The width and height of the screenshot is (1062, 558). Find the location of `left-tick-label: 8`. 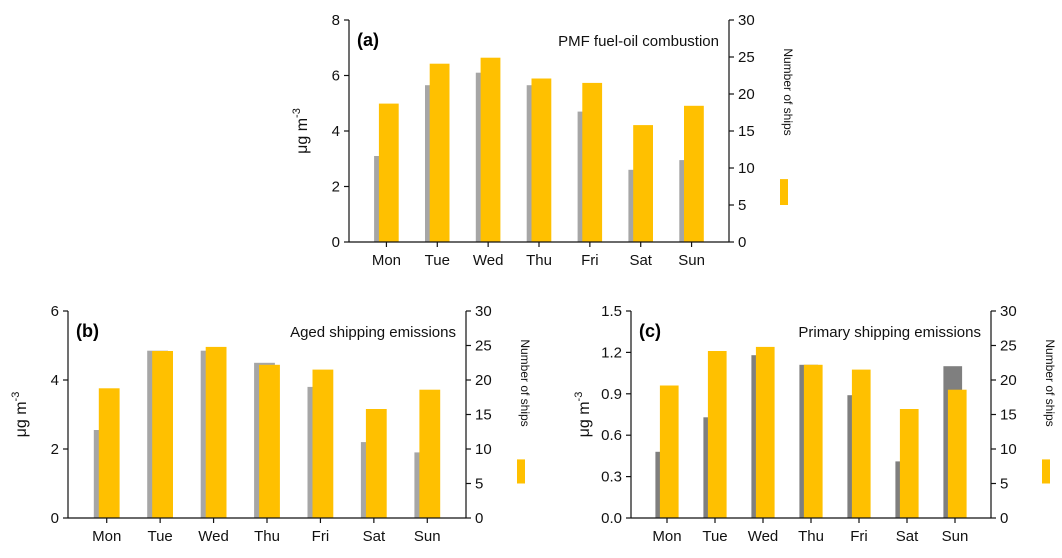

left-tick-label: 8 is located at coordinates (336, 20).